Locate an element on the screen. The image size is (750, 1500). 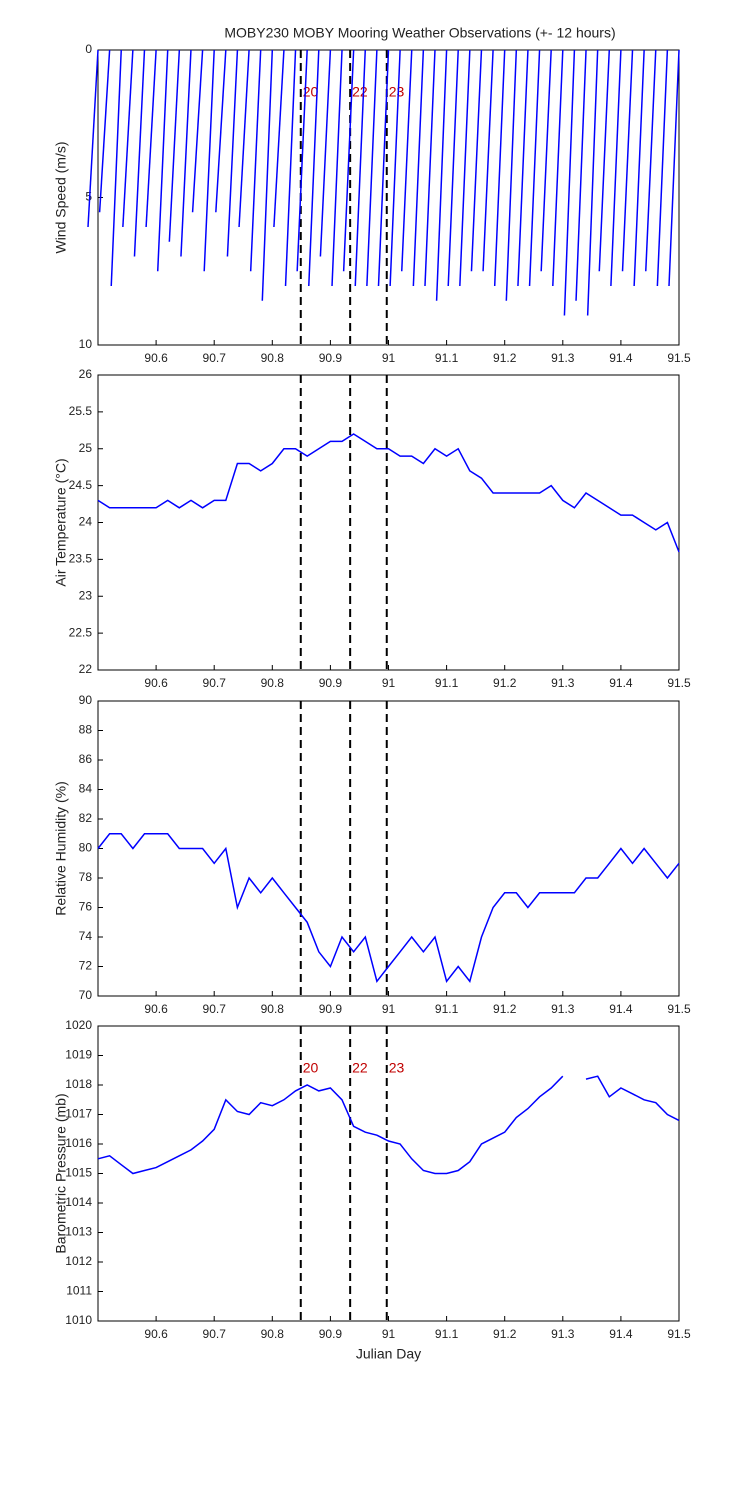
y-tick-label: 90 is located at coordinates (86, 700).